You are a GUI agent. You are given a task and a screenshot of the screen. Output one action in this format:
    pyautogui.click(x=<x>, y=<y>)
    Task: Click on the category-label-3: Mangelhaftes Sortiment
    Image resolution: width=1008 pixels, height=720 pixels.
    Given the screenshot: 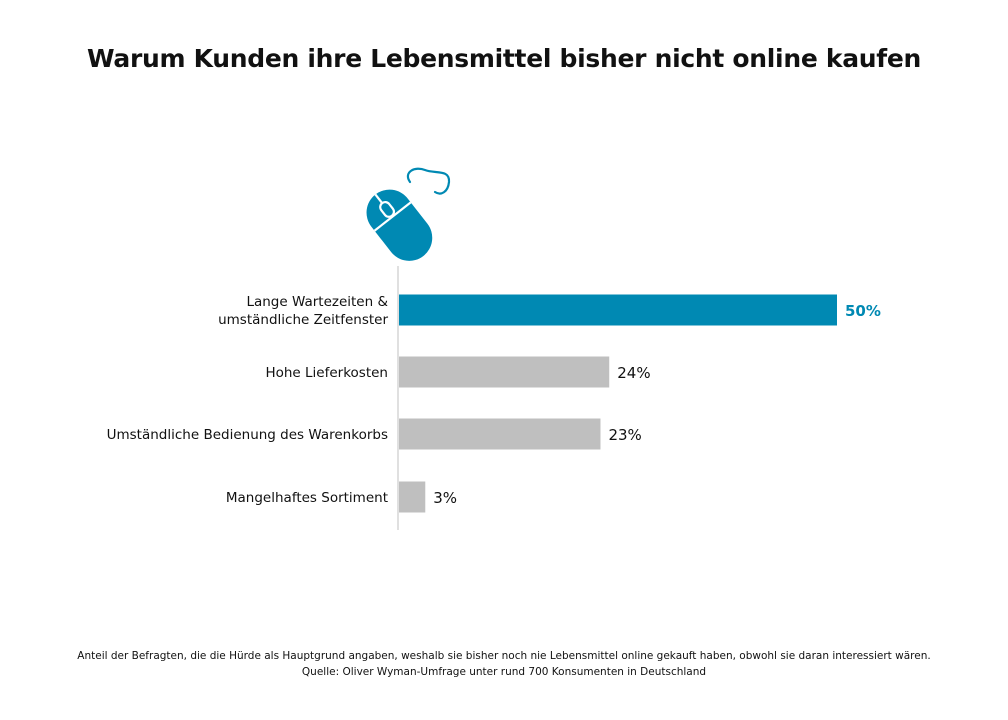 What is the action you would take?
    pyautogui.click(x=307, y=498)
    